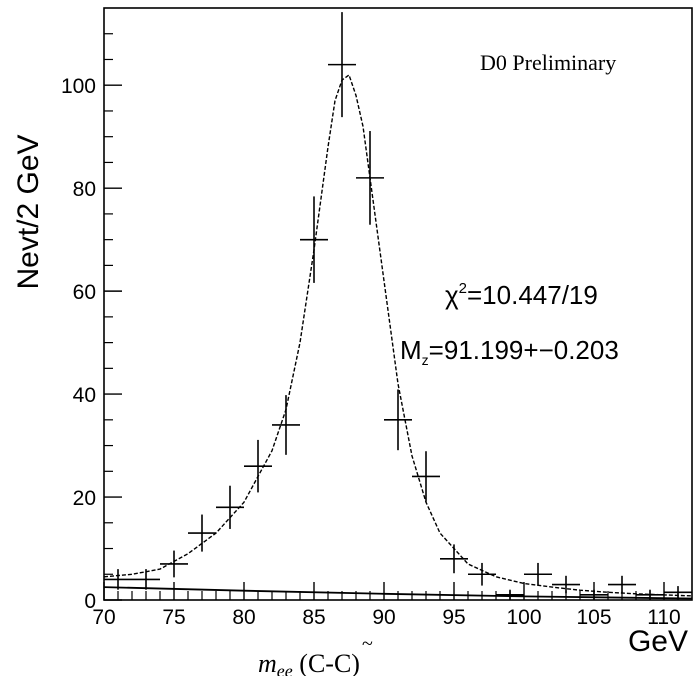  Describe the element at coordinates (658, 641) in the screenshot. I see `x-axis-unit-label: GeV` at that location.